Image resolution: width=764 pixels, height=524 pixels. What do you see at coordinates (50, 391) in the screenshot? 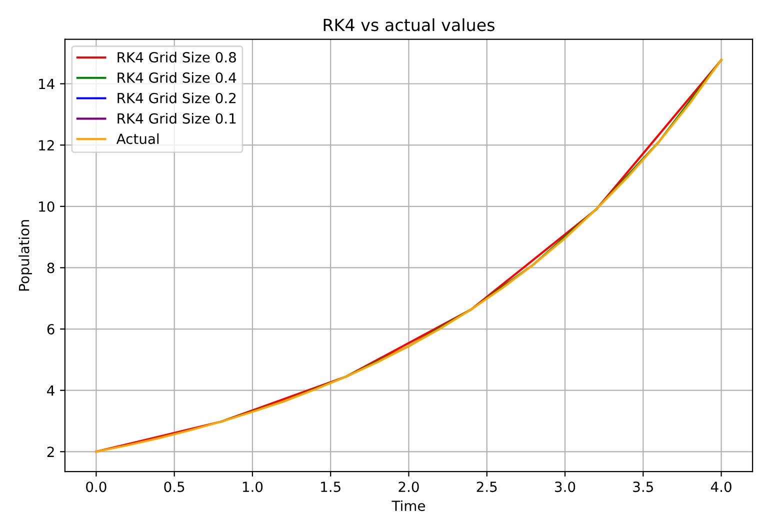
I see `y-tick-label: 4` at bounding box center [50, 391].